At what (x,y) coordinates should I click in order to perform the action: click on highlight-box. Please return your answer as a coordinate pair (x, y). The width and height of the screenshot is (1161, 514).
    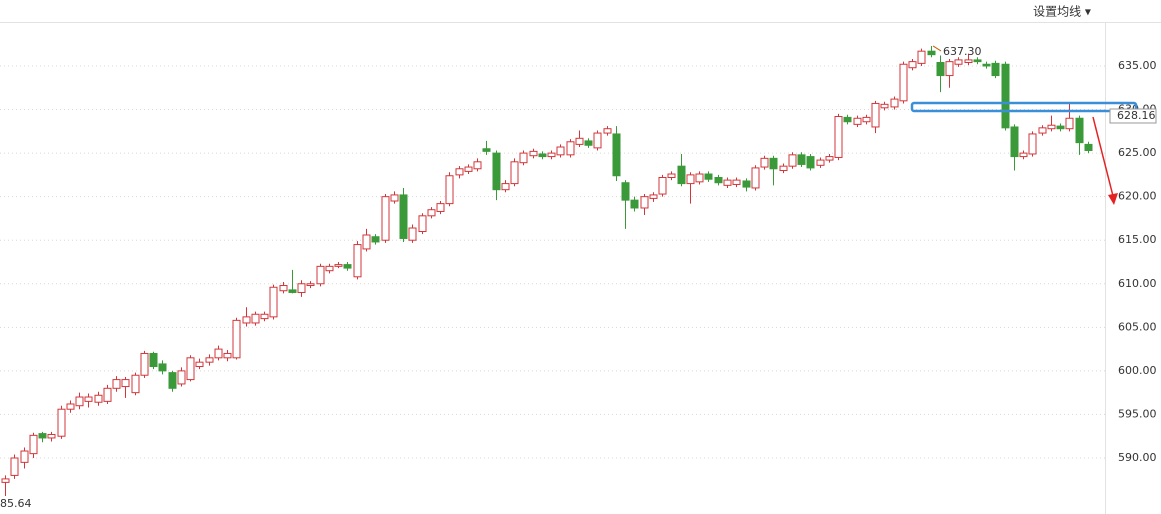
    Looking at the image, I should click on (1024, 107).